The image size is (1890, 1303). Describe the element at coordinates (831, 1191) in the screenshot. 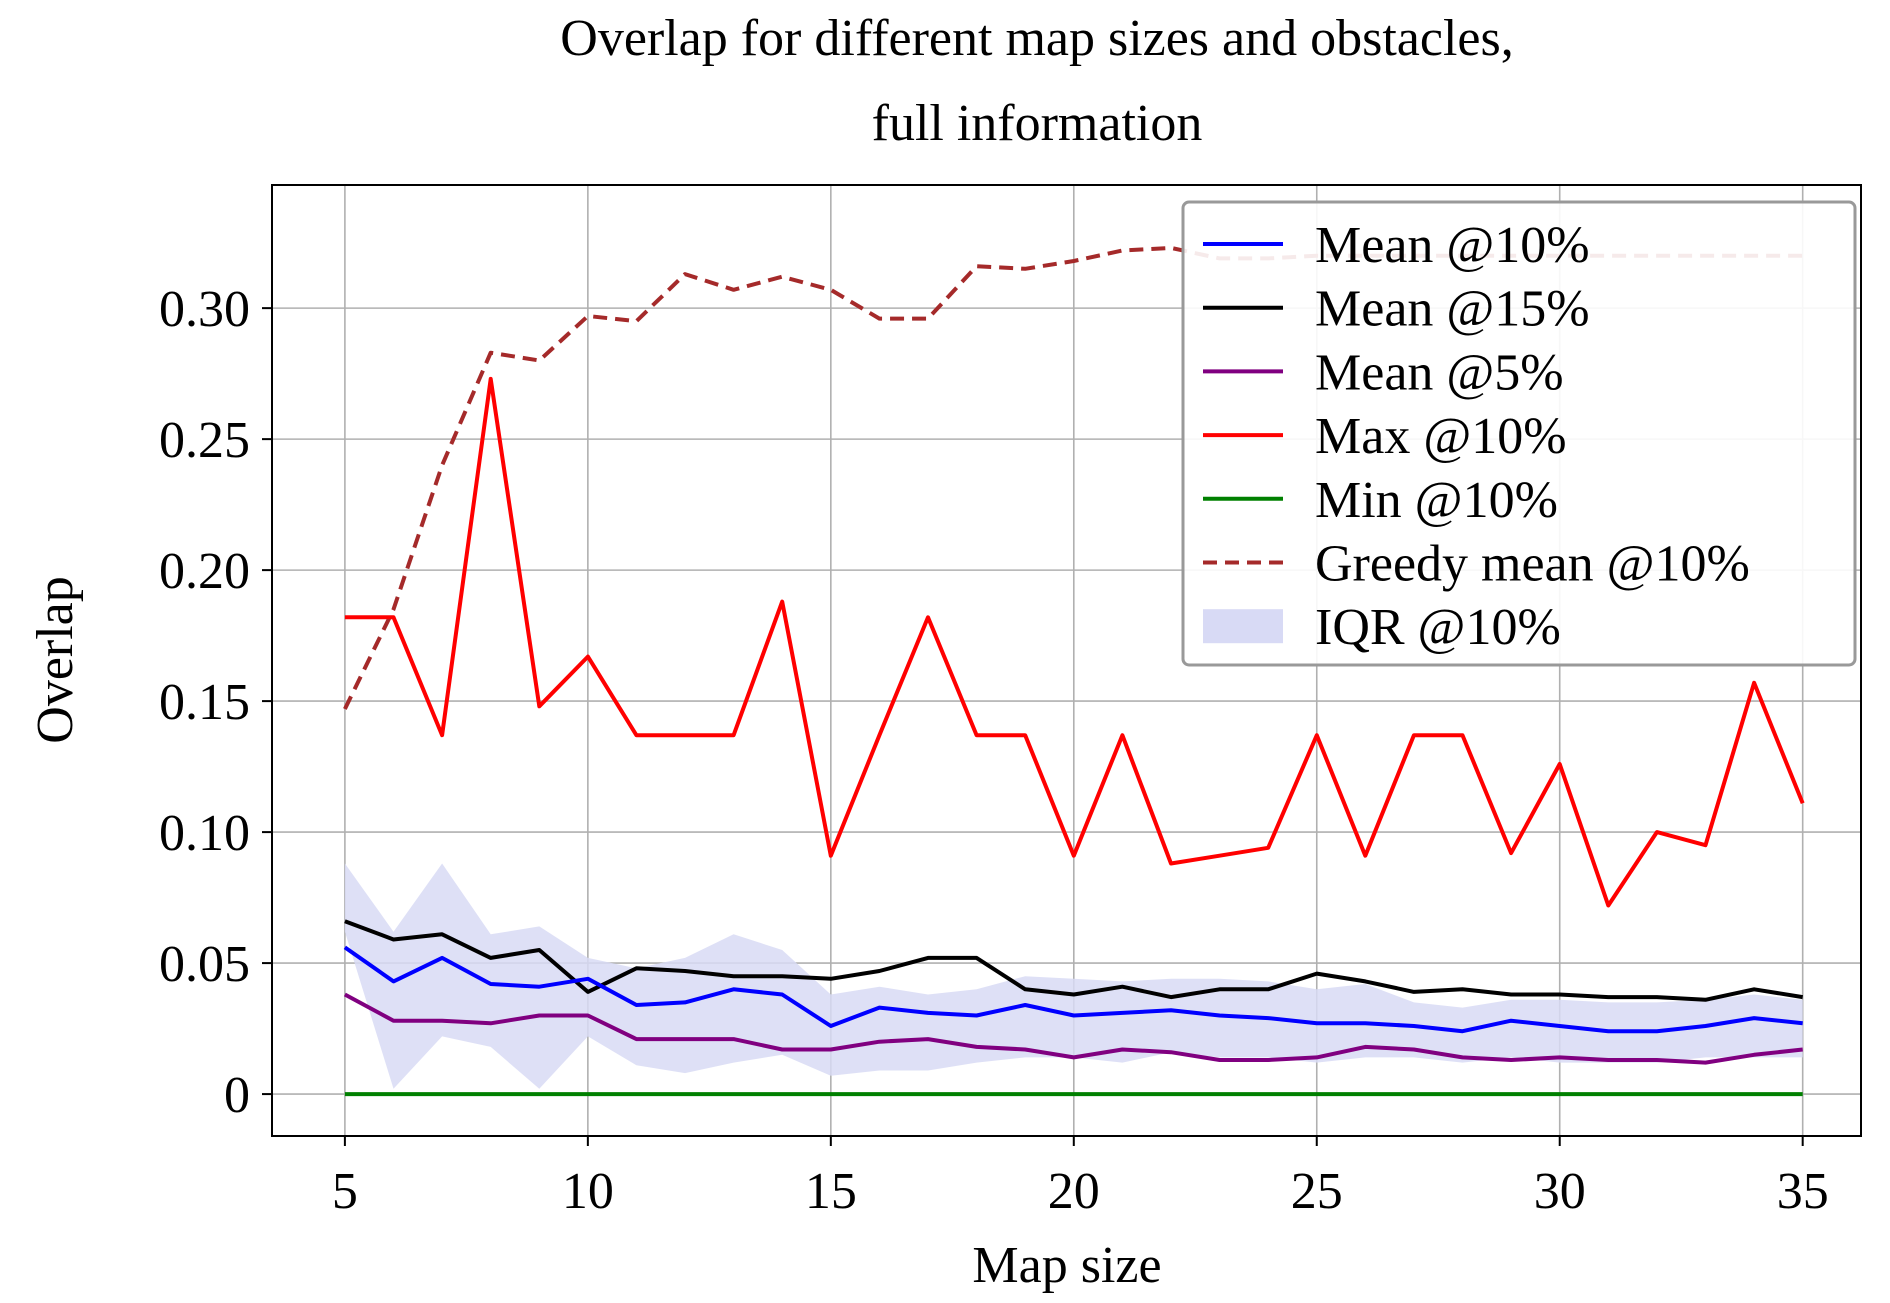

I see `x-tick-label: 15` at that location.